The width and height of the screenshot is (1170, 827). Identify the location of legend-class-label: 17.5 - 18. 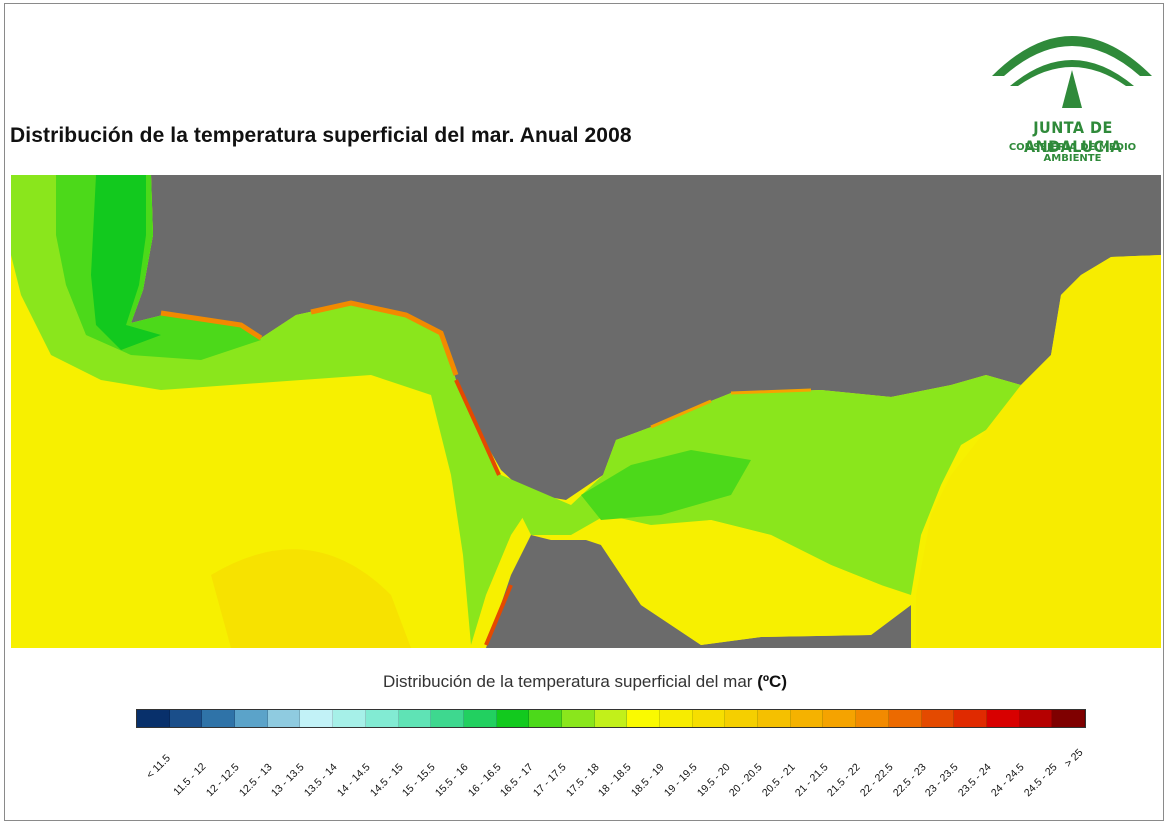
(582, 780).